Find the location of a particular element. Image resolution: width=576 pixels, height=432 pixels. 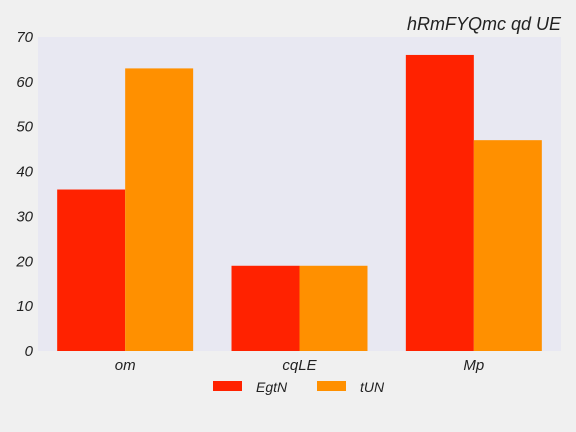

y-tick-label: 10 is located at coordinates (24, 306).